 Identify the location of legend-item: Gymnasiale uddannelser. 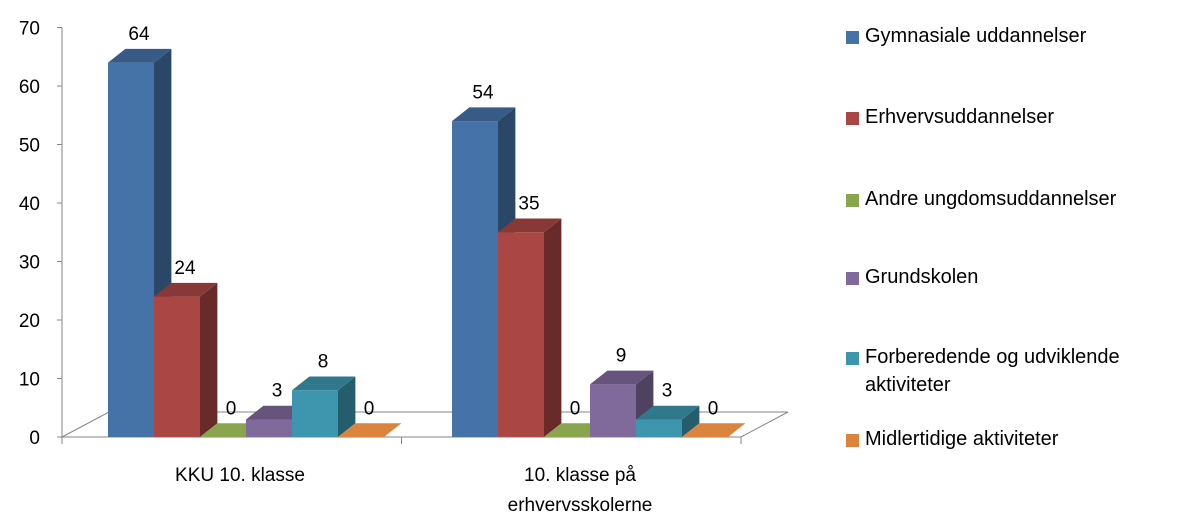
(966, 36).